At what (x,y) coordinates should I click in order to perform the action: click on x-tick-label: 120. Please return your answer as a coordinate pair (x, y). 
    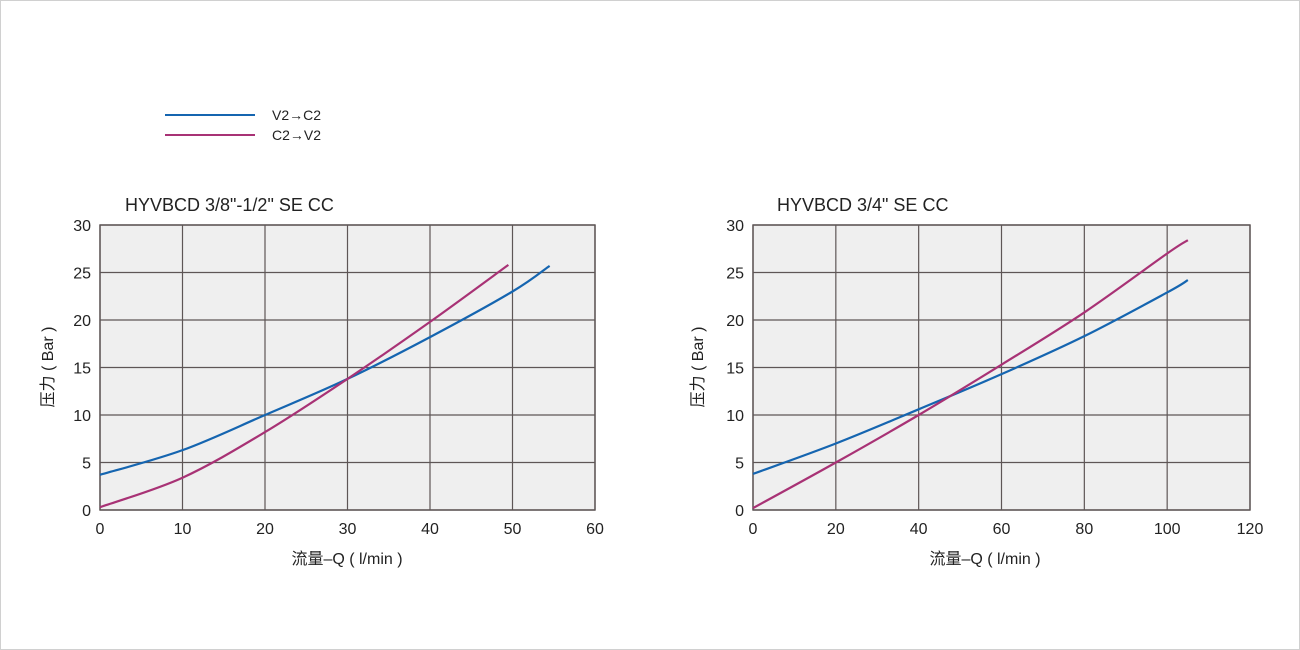
    Looking at the image, I should click on (1250, 529).